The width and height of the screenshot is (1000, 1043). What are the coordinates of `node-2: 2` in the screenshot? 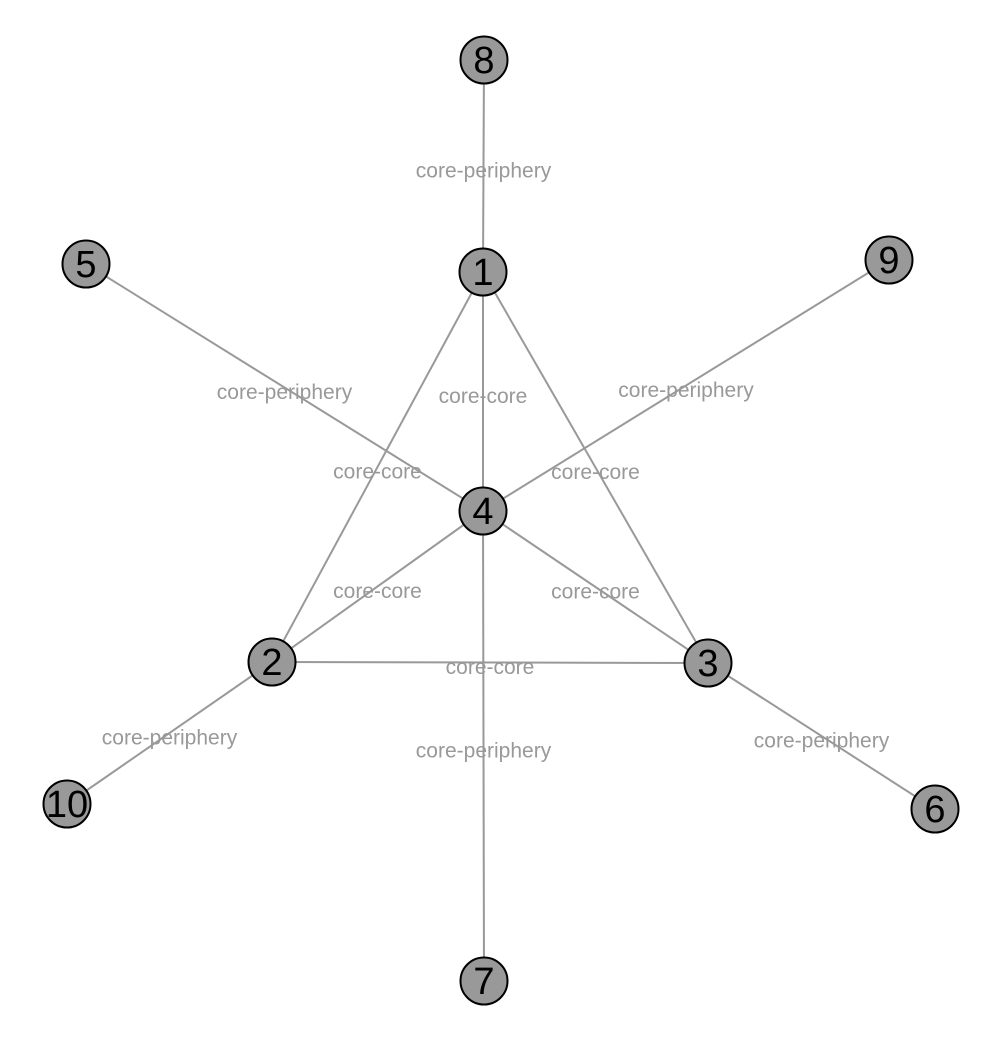 It's located at (272, 662).